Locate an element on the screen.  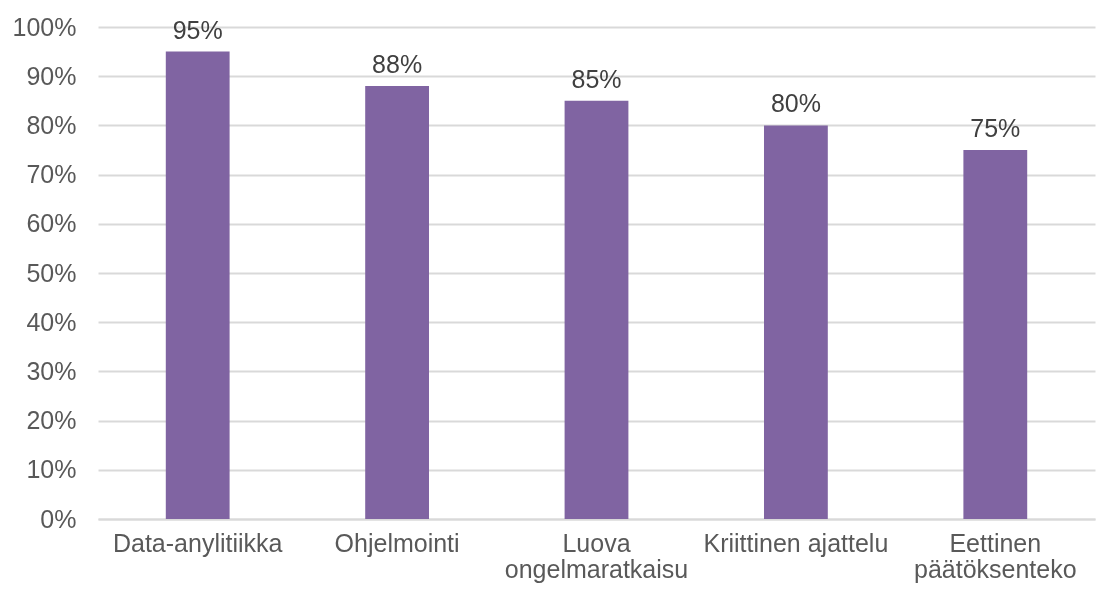
y-tick-label: 30% is located at coordinates (51, 370).